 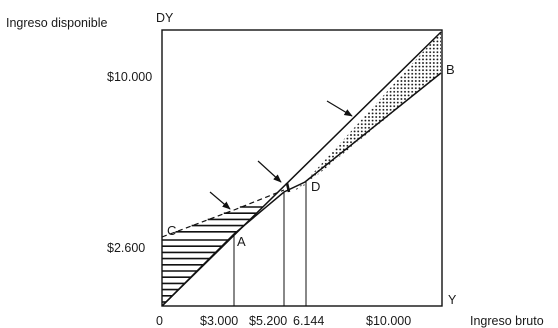 I want to click on arrow-dotted, so click(x=339, y=108).